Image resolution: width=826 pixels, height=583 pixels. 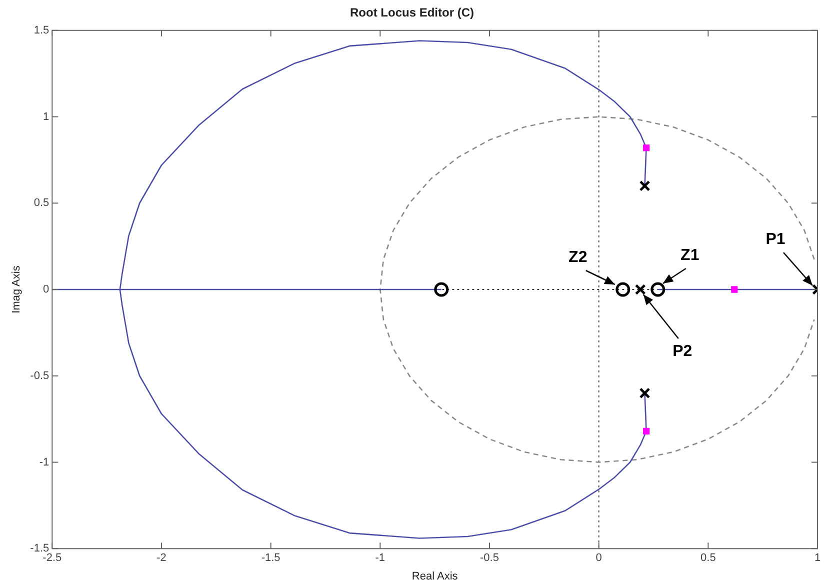 What do you see at coordinates (46, 116) in the screenshot?
I see `y-tick-label: 1` at bounding box center [46, 116].